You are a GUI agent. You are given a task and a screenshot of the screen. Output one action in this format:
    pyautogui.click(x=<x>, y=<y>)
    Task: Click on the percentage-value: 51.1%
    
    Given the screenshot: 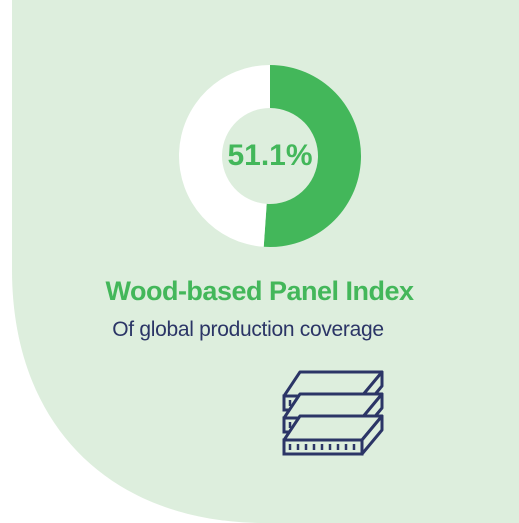 What is the action you would take?
    pyautogui.click(x=270, y=155)
    